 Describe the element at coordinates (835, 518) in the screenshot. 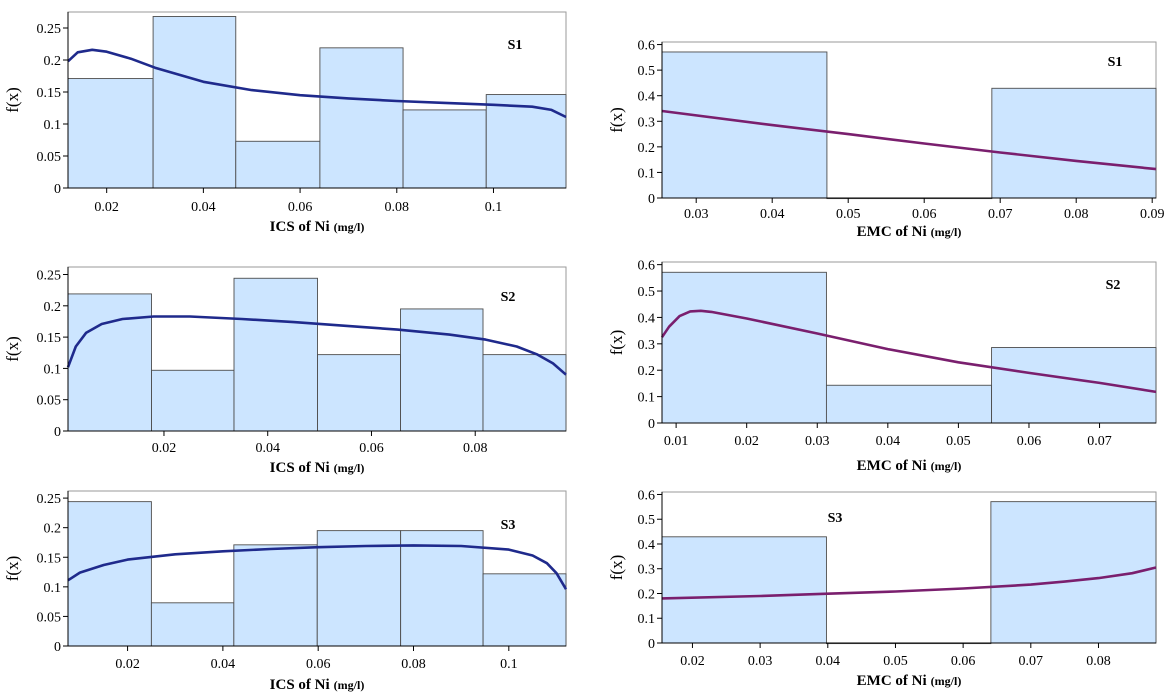

I see `panel-label: S3` at that location.